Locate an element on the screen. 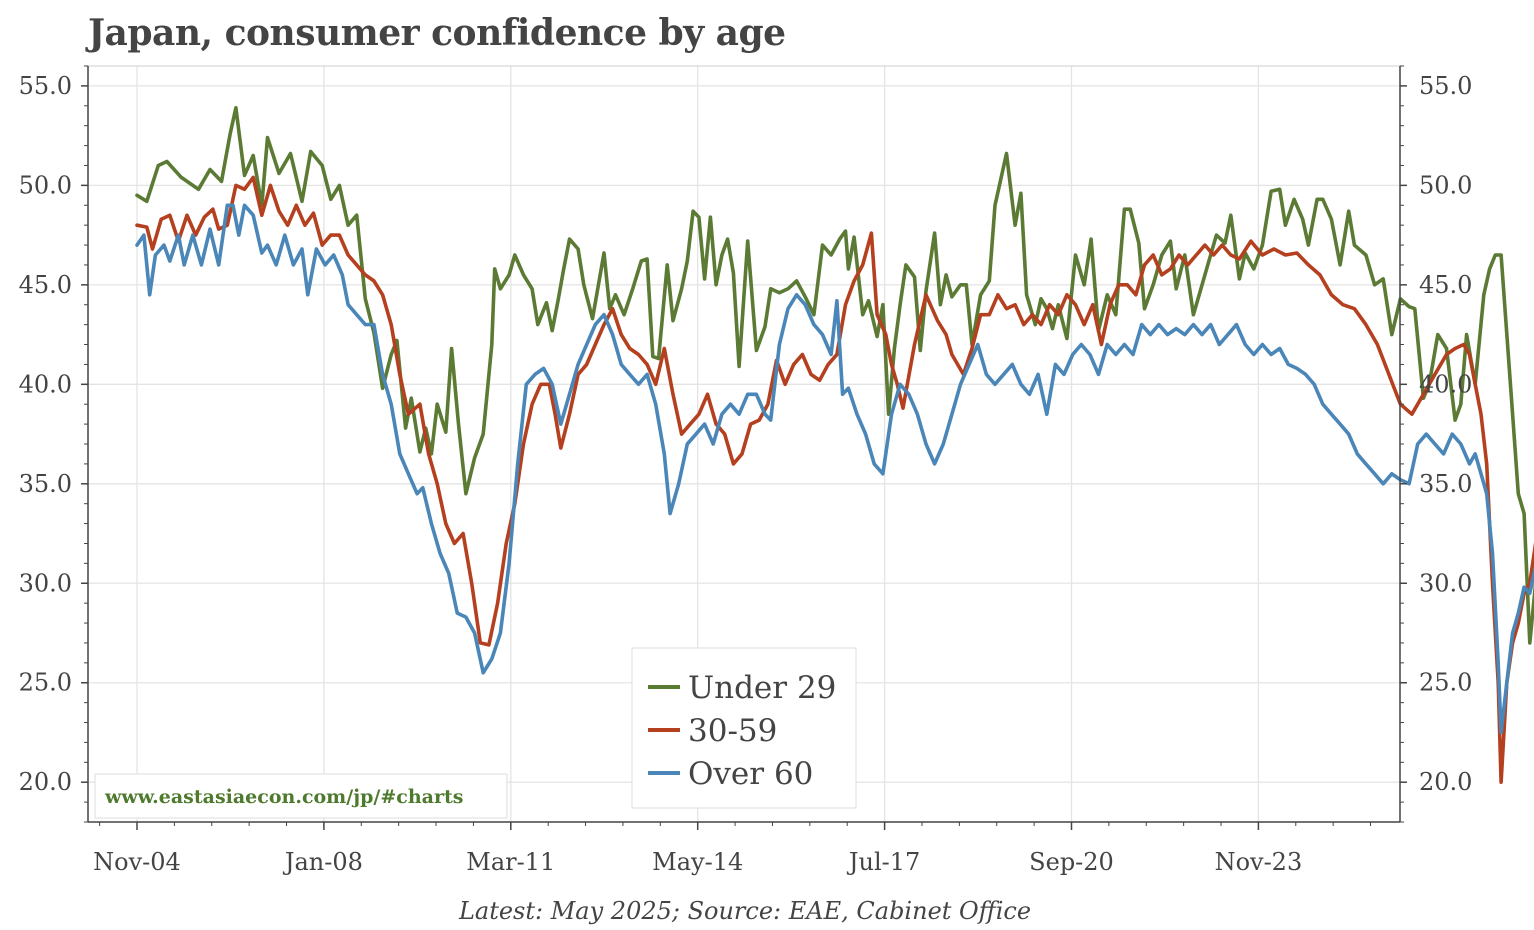  x-tick-label: Nov-23 is located at coordinates (1259, 862).